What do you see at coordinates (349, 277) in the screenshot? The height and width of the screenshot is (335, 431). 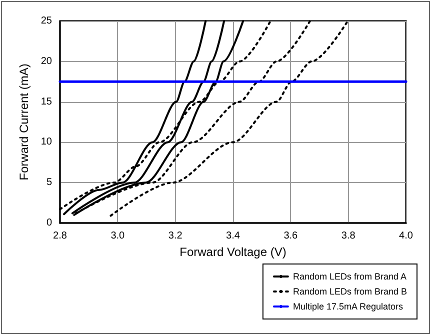 I see `legend-label: Random LEDs from Brand A` at bounding box center [349, 277].